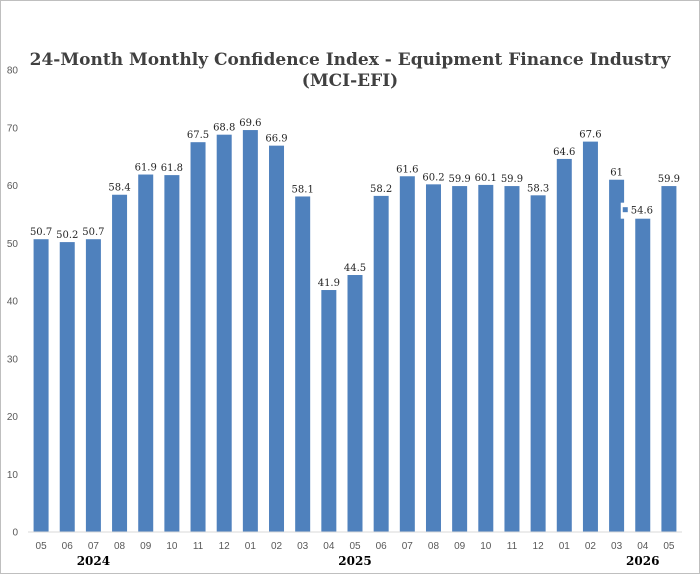 The height and width of the screenshot is (574, 700). Describe the element at coordinates (13, 359) in the screenshot. I see `y-tick-label: 30` at that location.